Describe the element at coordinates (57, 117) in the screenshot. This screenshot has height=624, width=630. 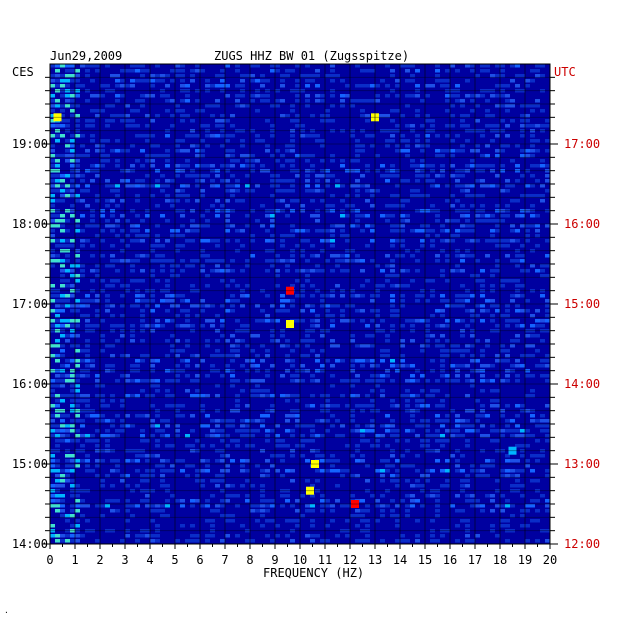
I see `heatmap-hot-spot` at that location.